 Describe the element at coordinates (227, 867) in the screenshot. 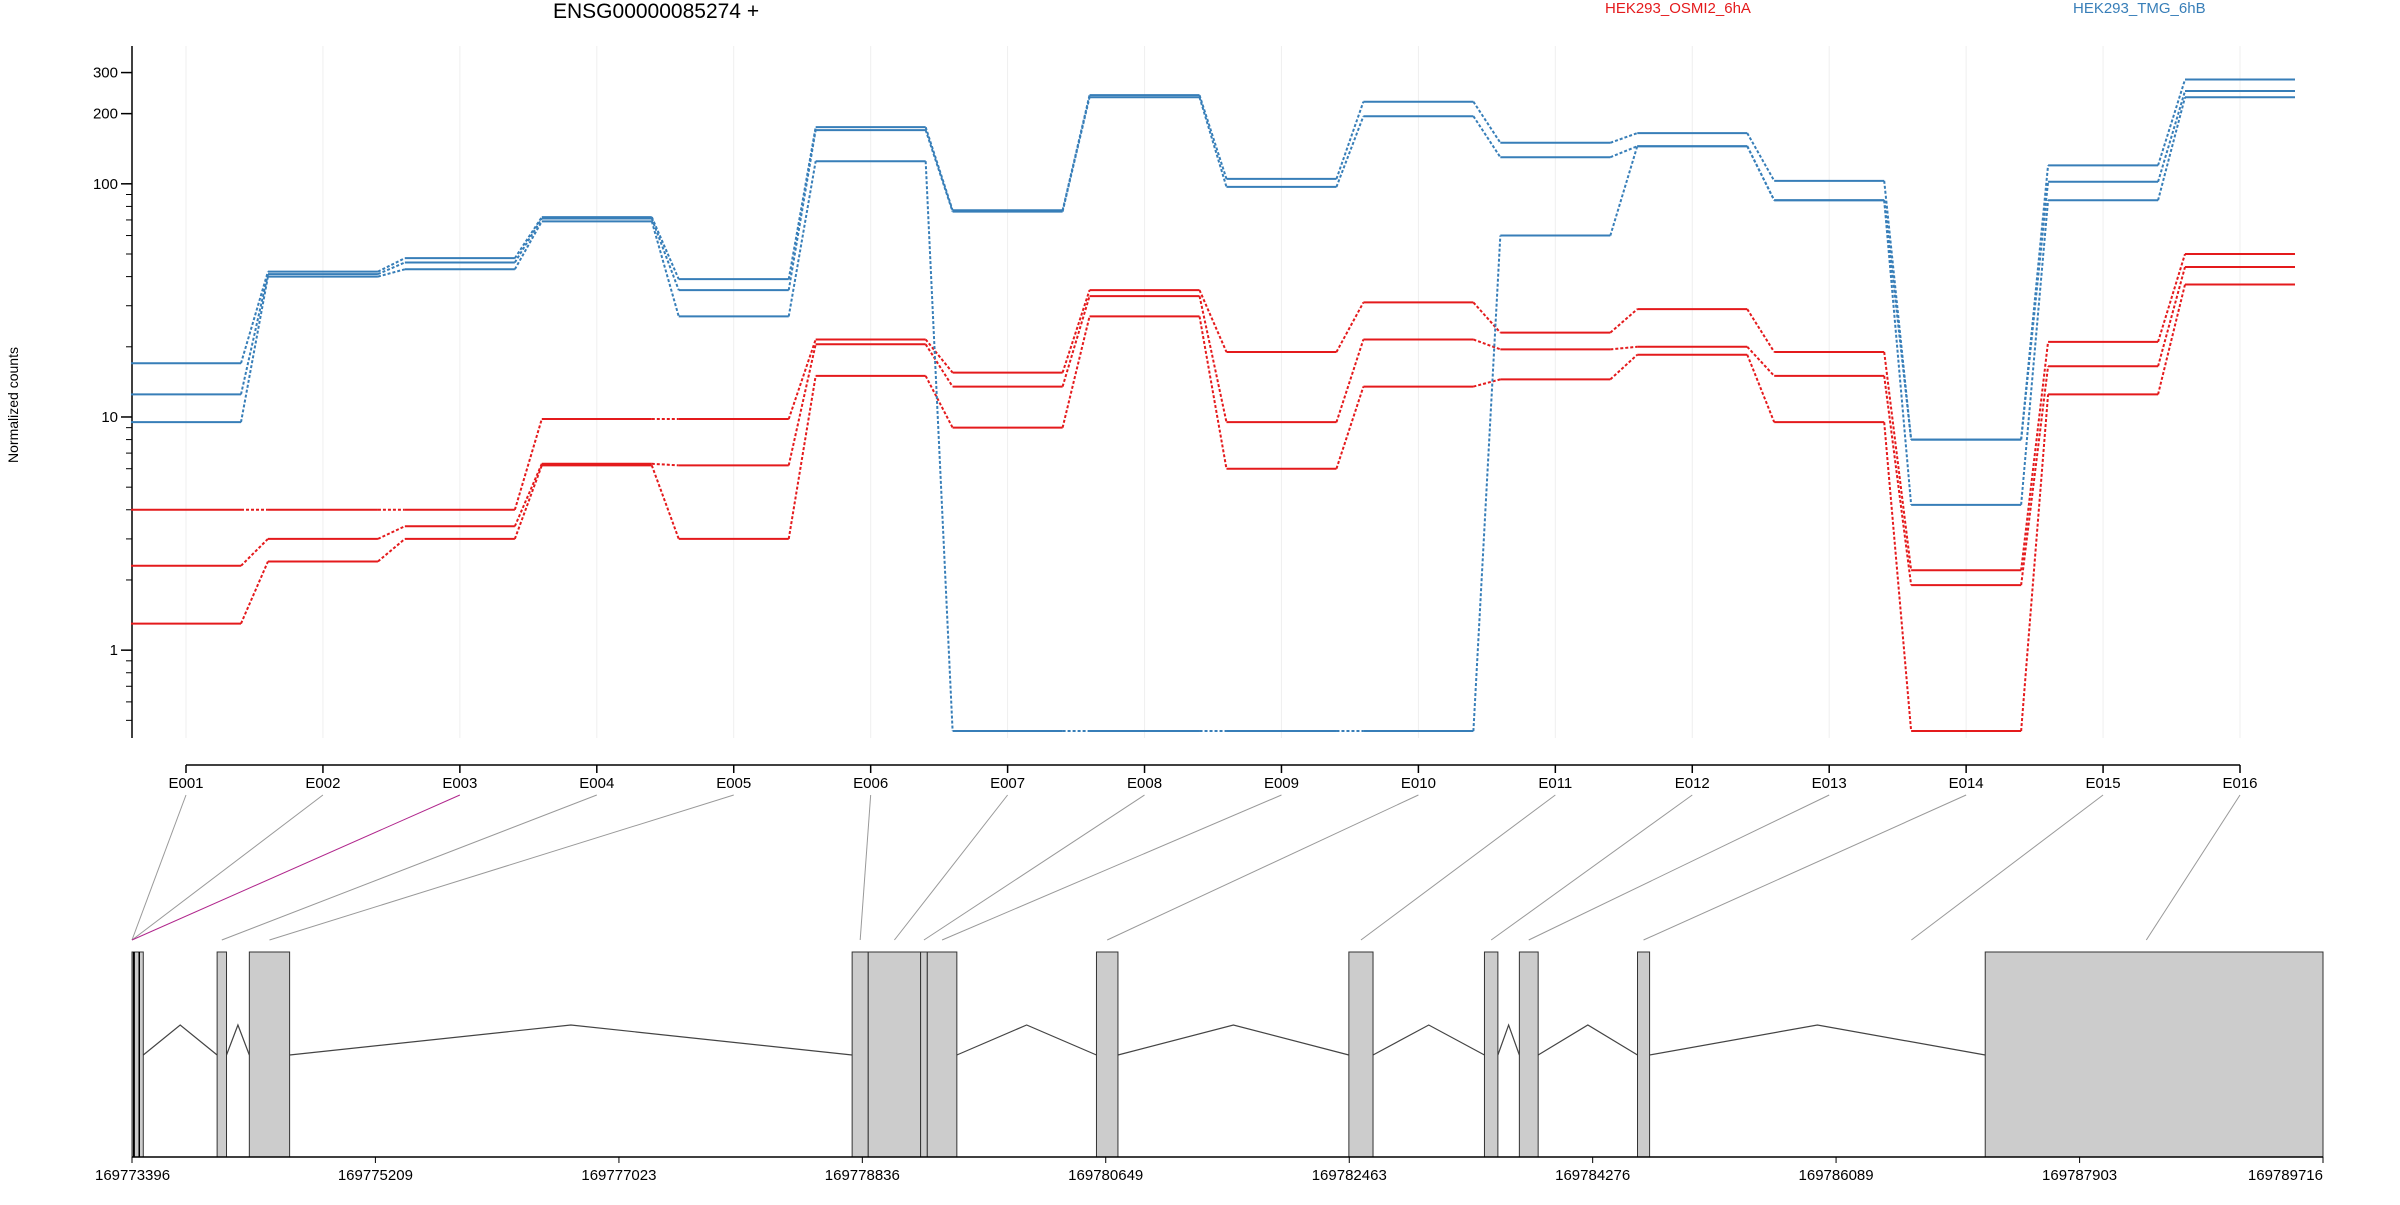

I see `exon-link-e002` at that location.